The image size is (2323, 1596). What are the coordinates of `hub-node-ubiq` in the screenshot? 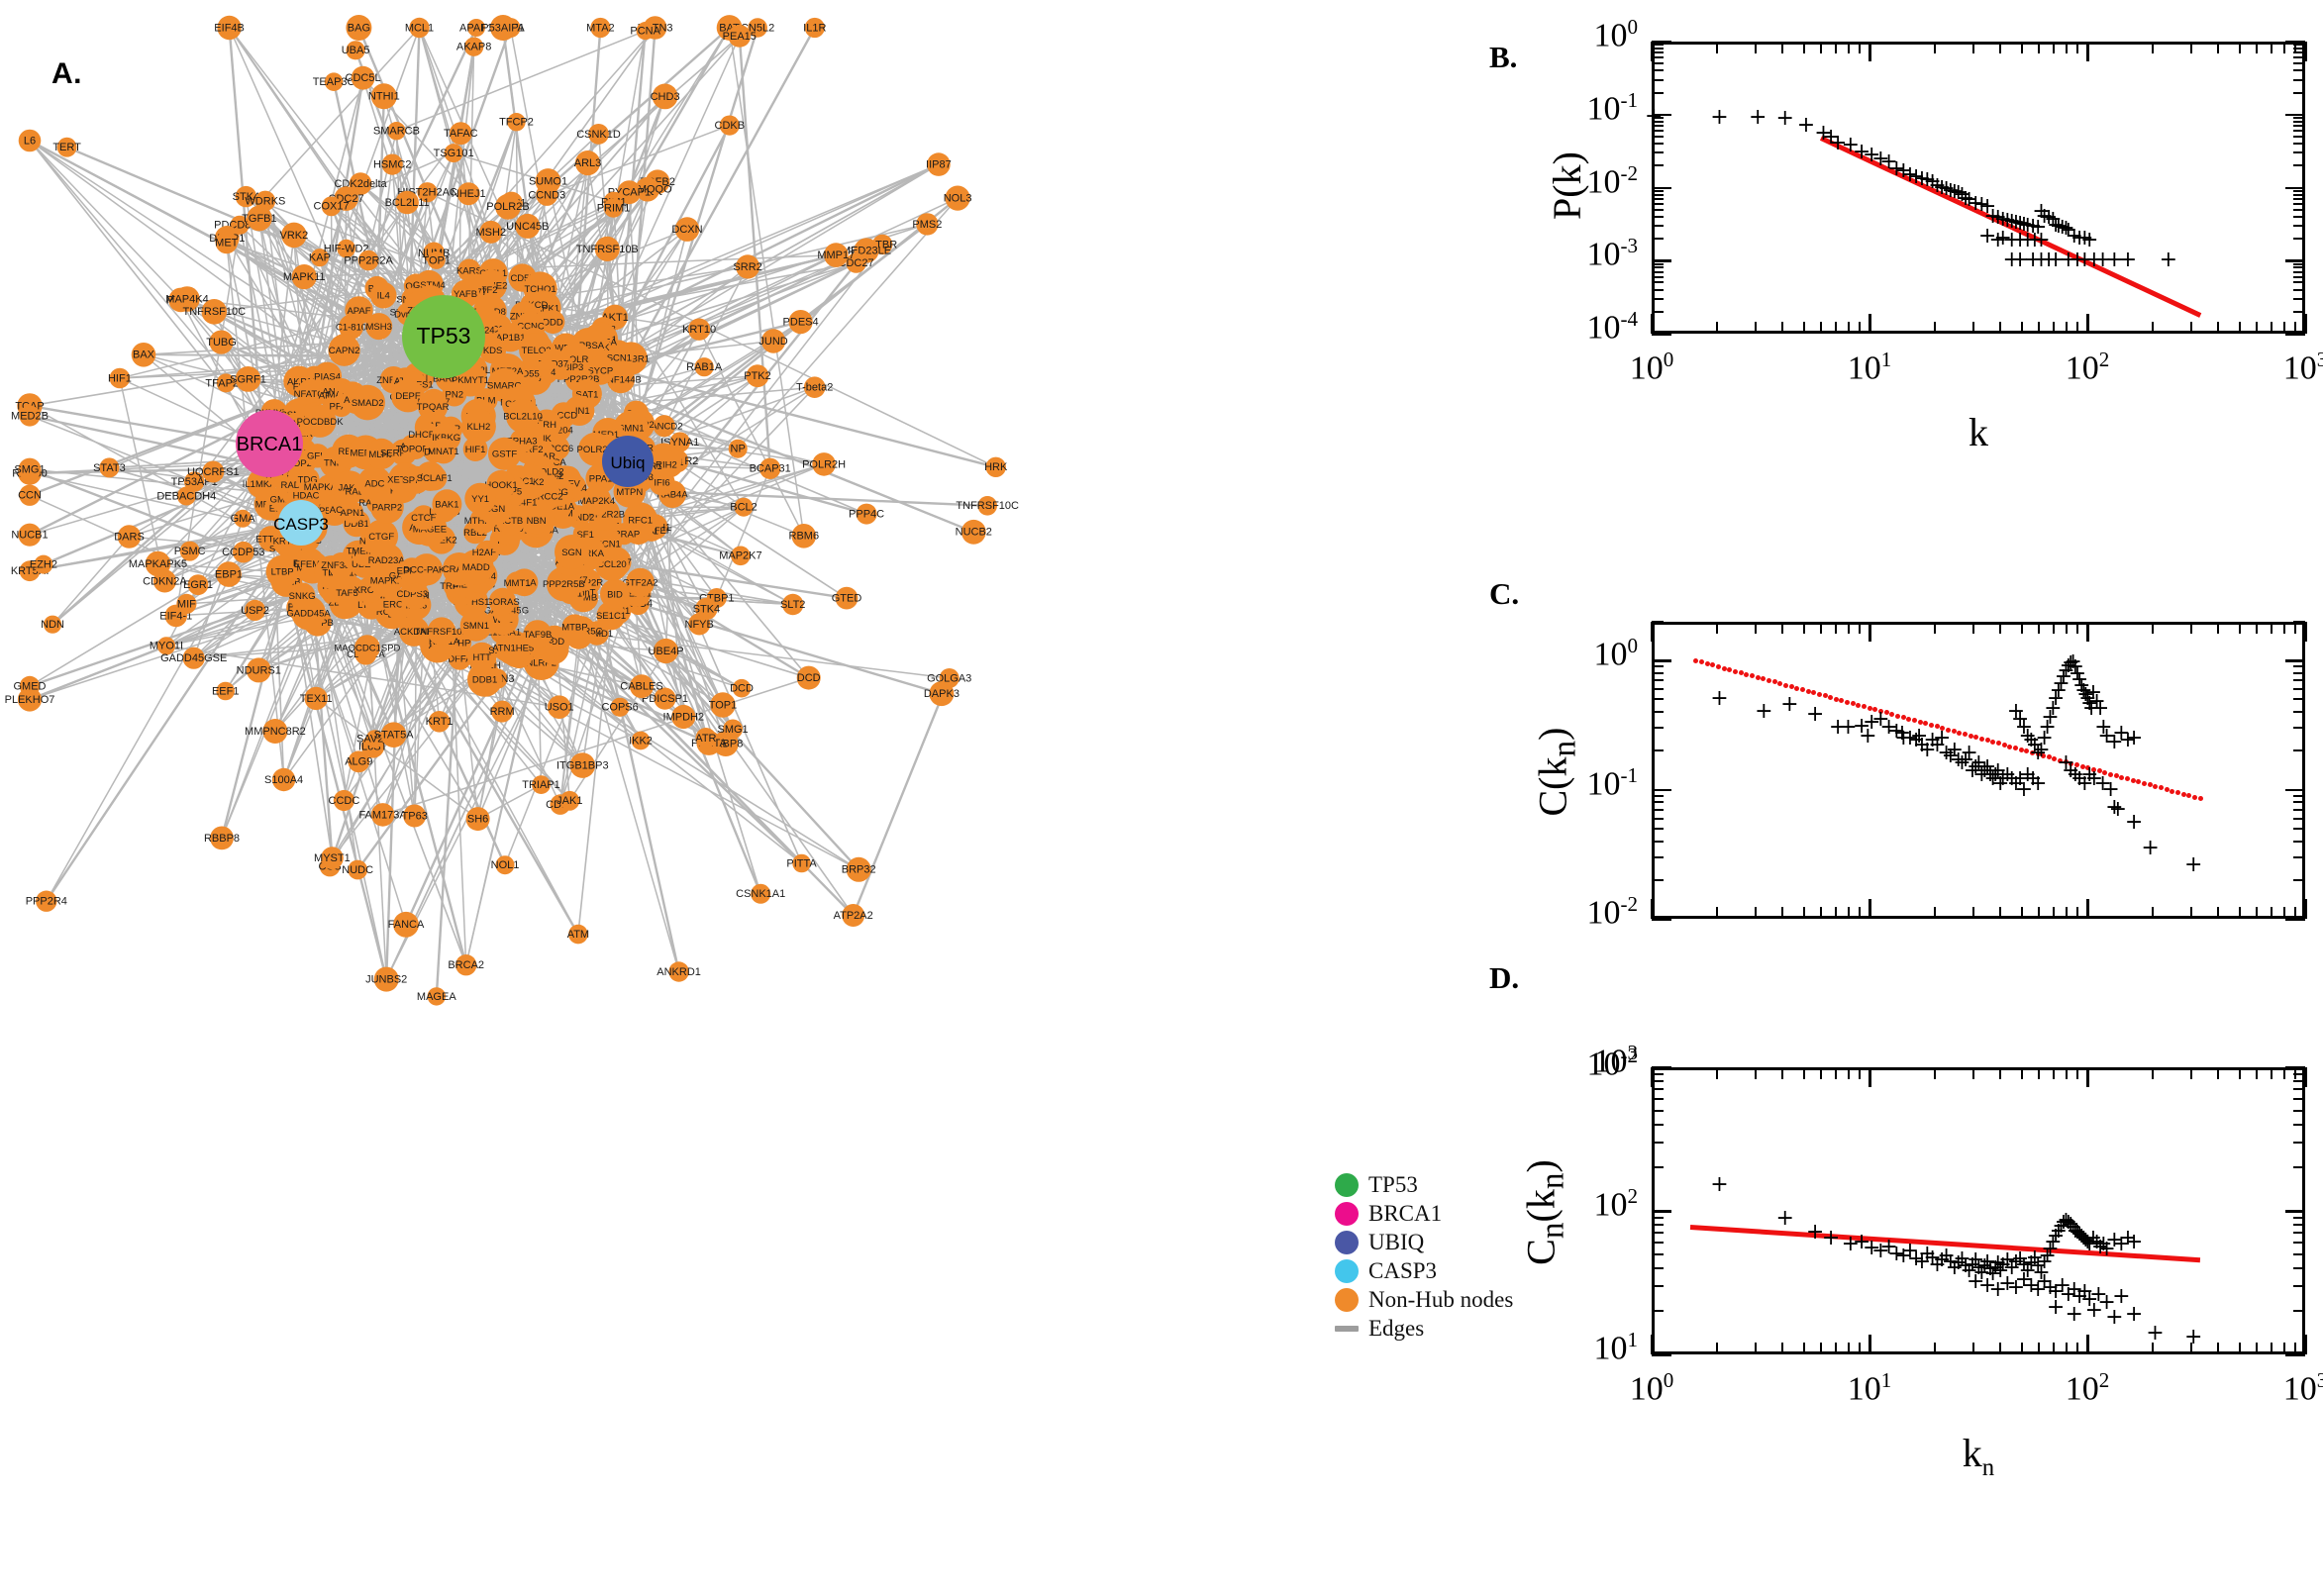 It's located at (628, 461).